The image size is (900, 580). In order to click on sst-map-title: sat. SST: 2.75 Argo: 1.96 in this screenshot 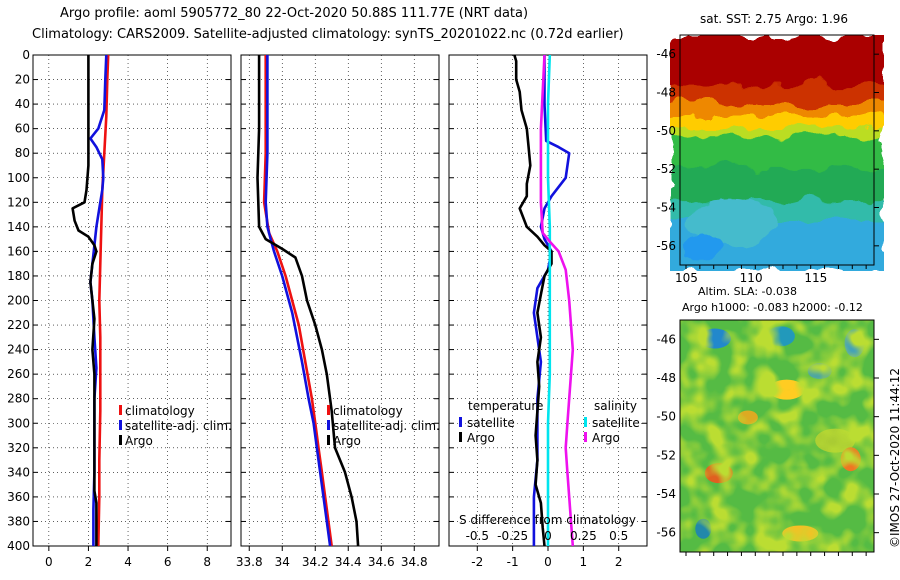, I will do `click(774, 19)`.